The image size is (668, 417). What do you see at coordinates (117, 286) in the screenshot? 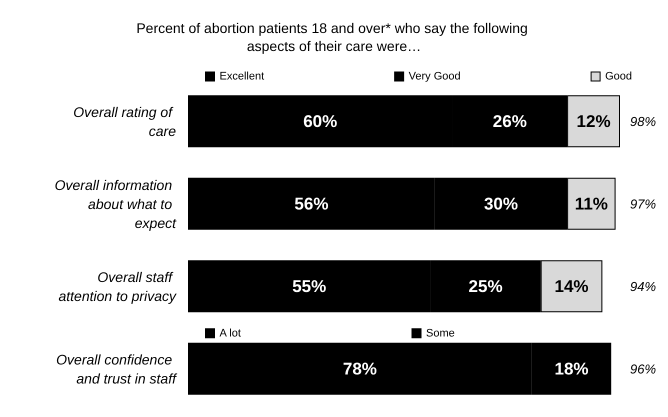
I see `y-tick-label: Overall staff attention to privacy` at bounding box center [117, 286].